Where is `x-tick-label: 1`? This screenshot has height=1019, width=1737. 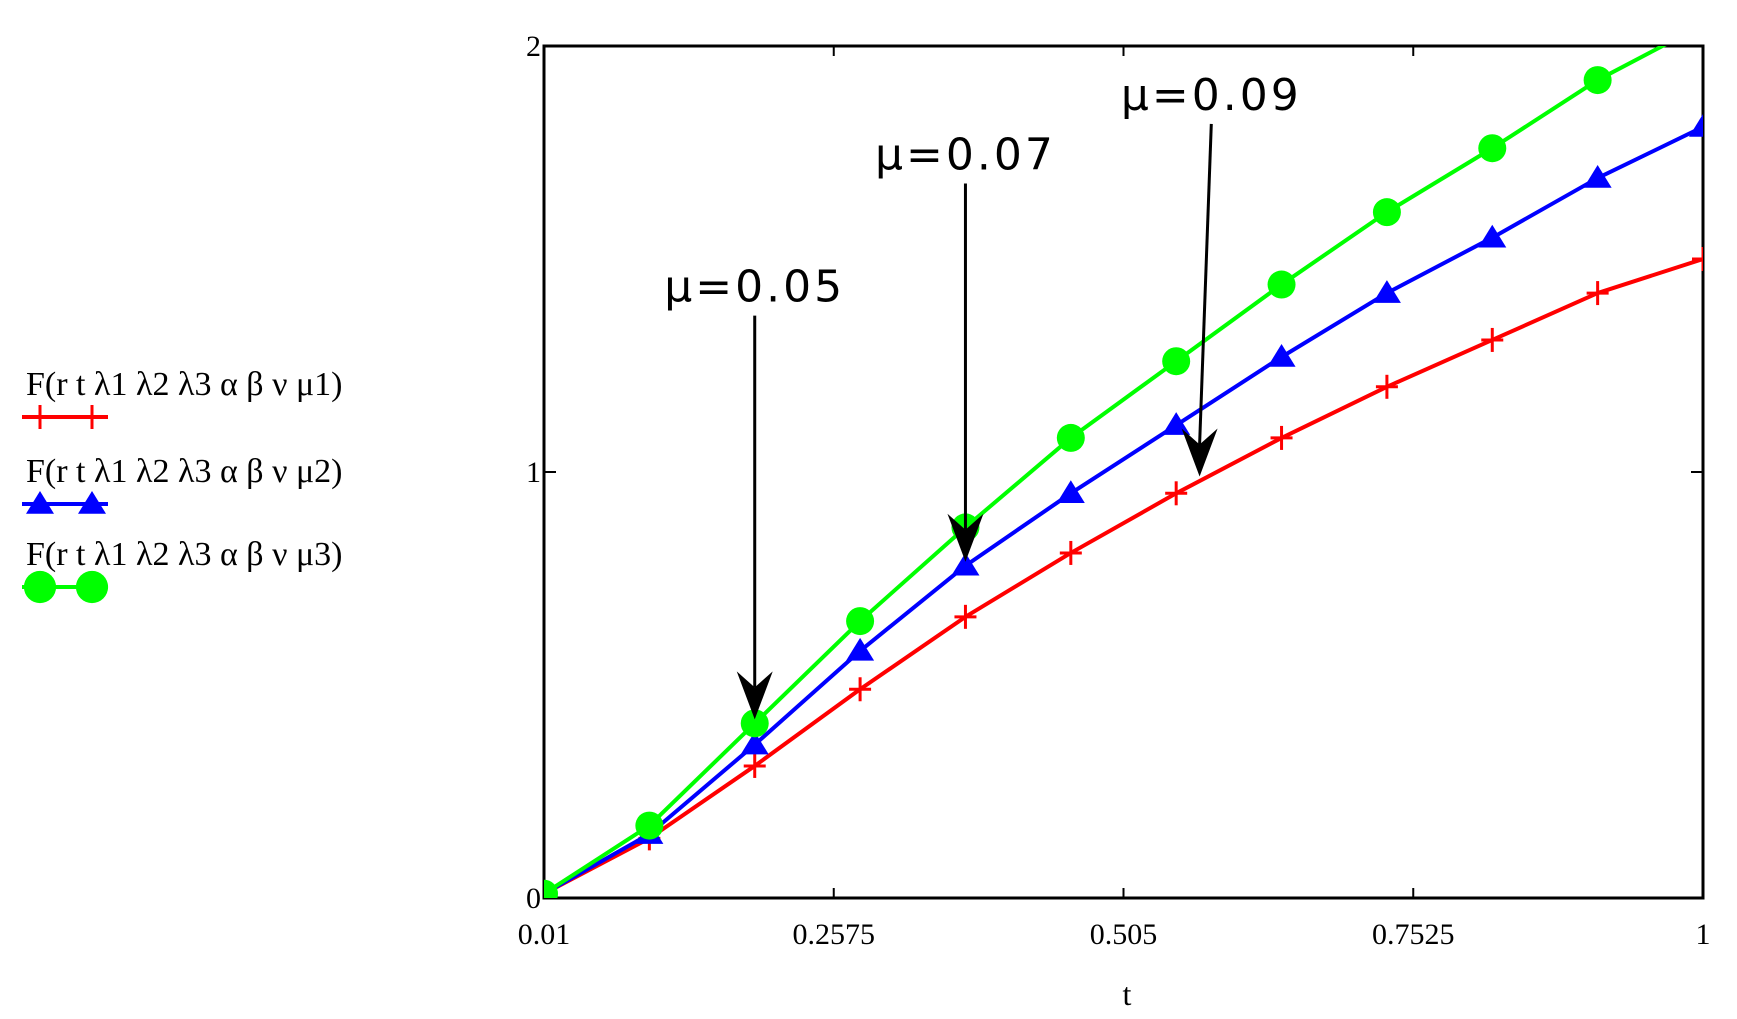 x-tick-label: 1 is located at coordinates (1703, 934).